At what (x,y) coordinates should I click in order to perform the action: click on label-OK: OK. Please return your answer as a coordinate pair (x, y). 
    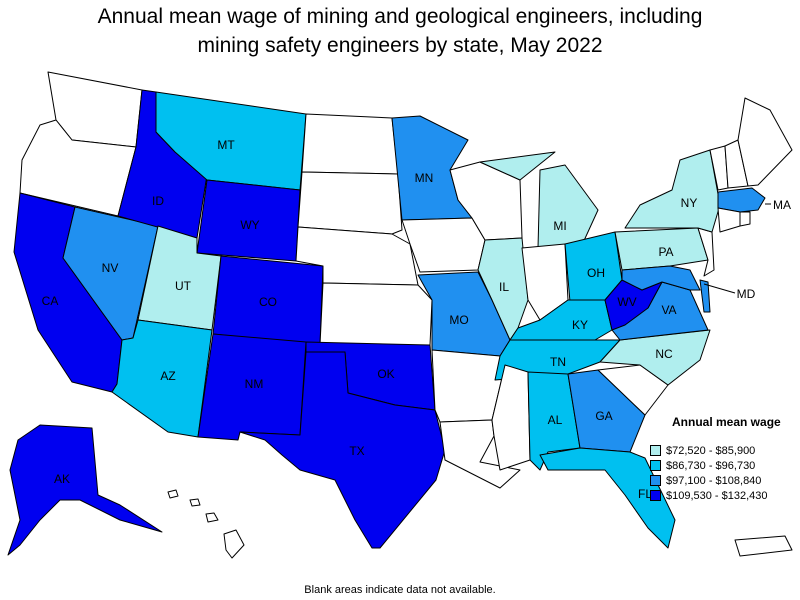
    Looking at the image, I should click on (385, 374).